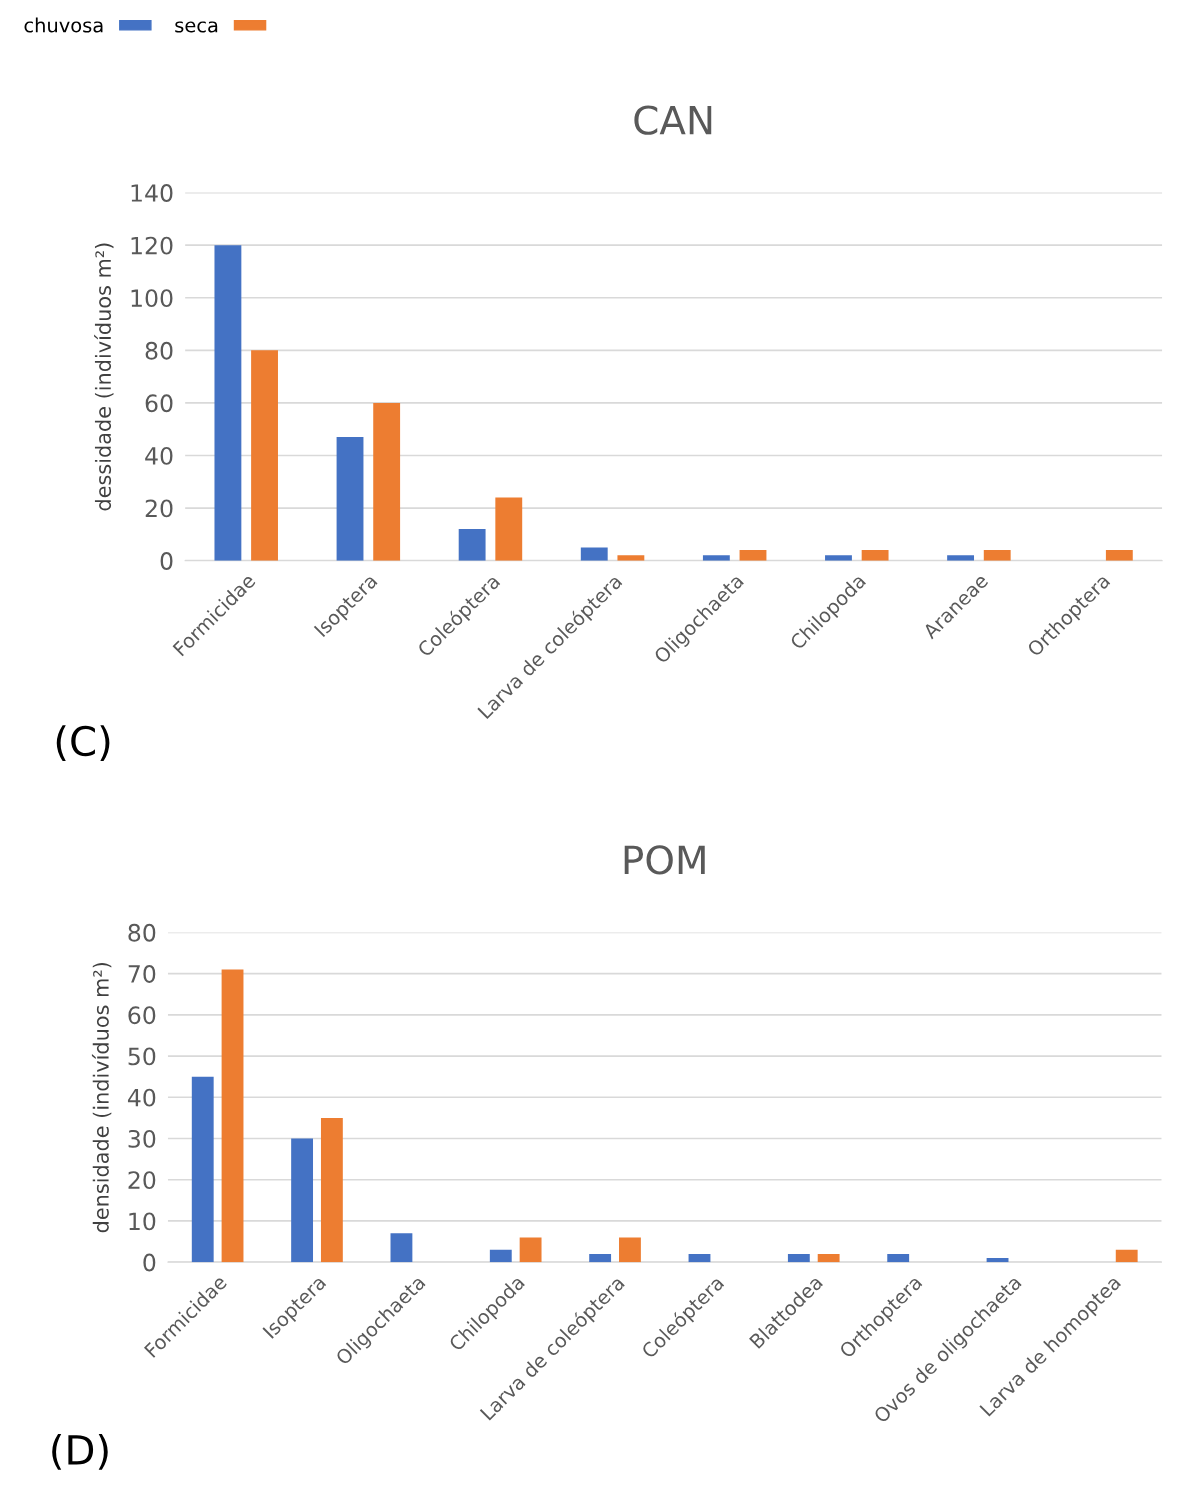 The image size is (1187, 1499). Describe the element at coordinates (664, 860) in the screenshot. I see `chart-title: POM` at that location.